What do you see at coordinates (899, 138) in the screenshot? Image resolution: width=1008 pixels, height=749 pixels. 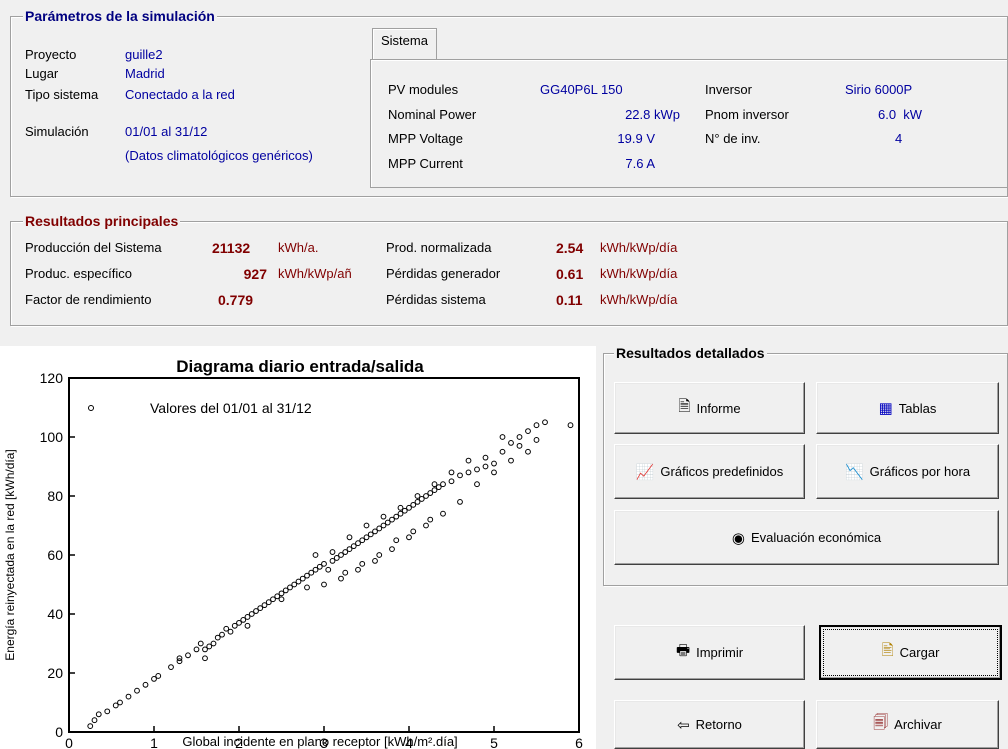 I see `ninv-value: 4` at bounding box center [899, 138].